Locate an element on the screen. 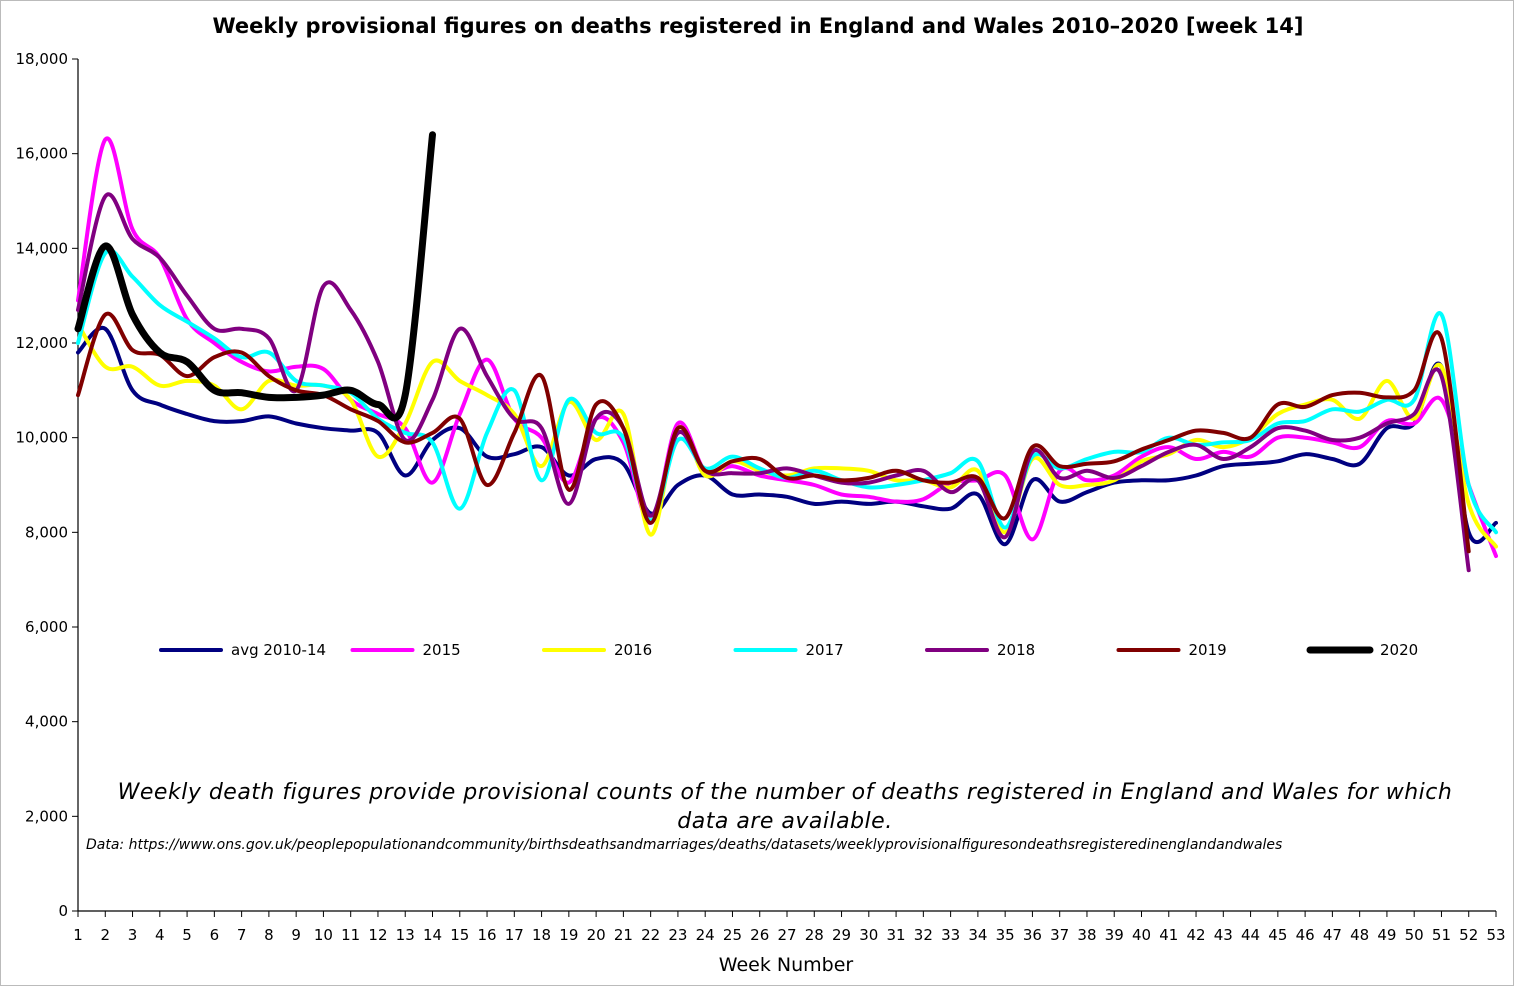 Image resolution: width=1514 pixels, height=986 pixels. x-tick-label: 31 is located at coordinates (896, 935).